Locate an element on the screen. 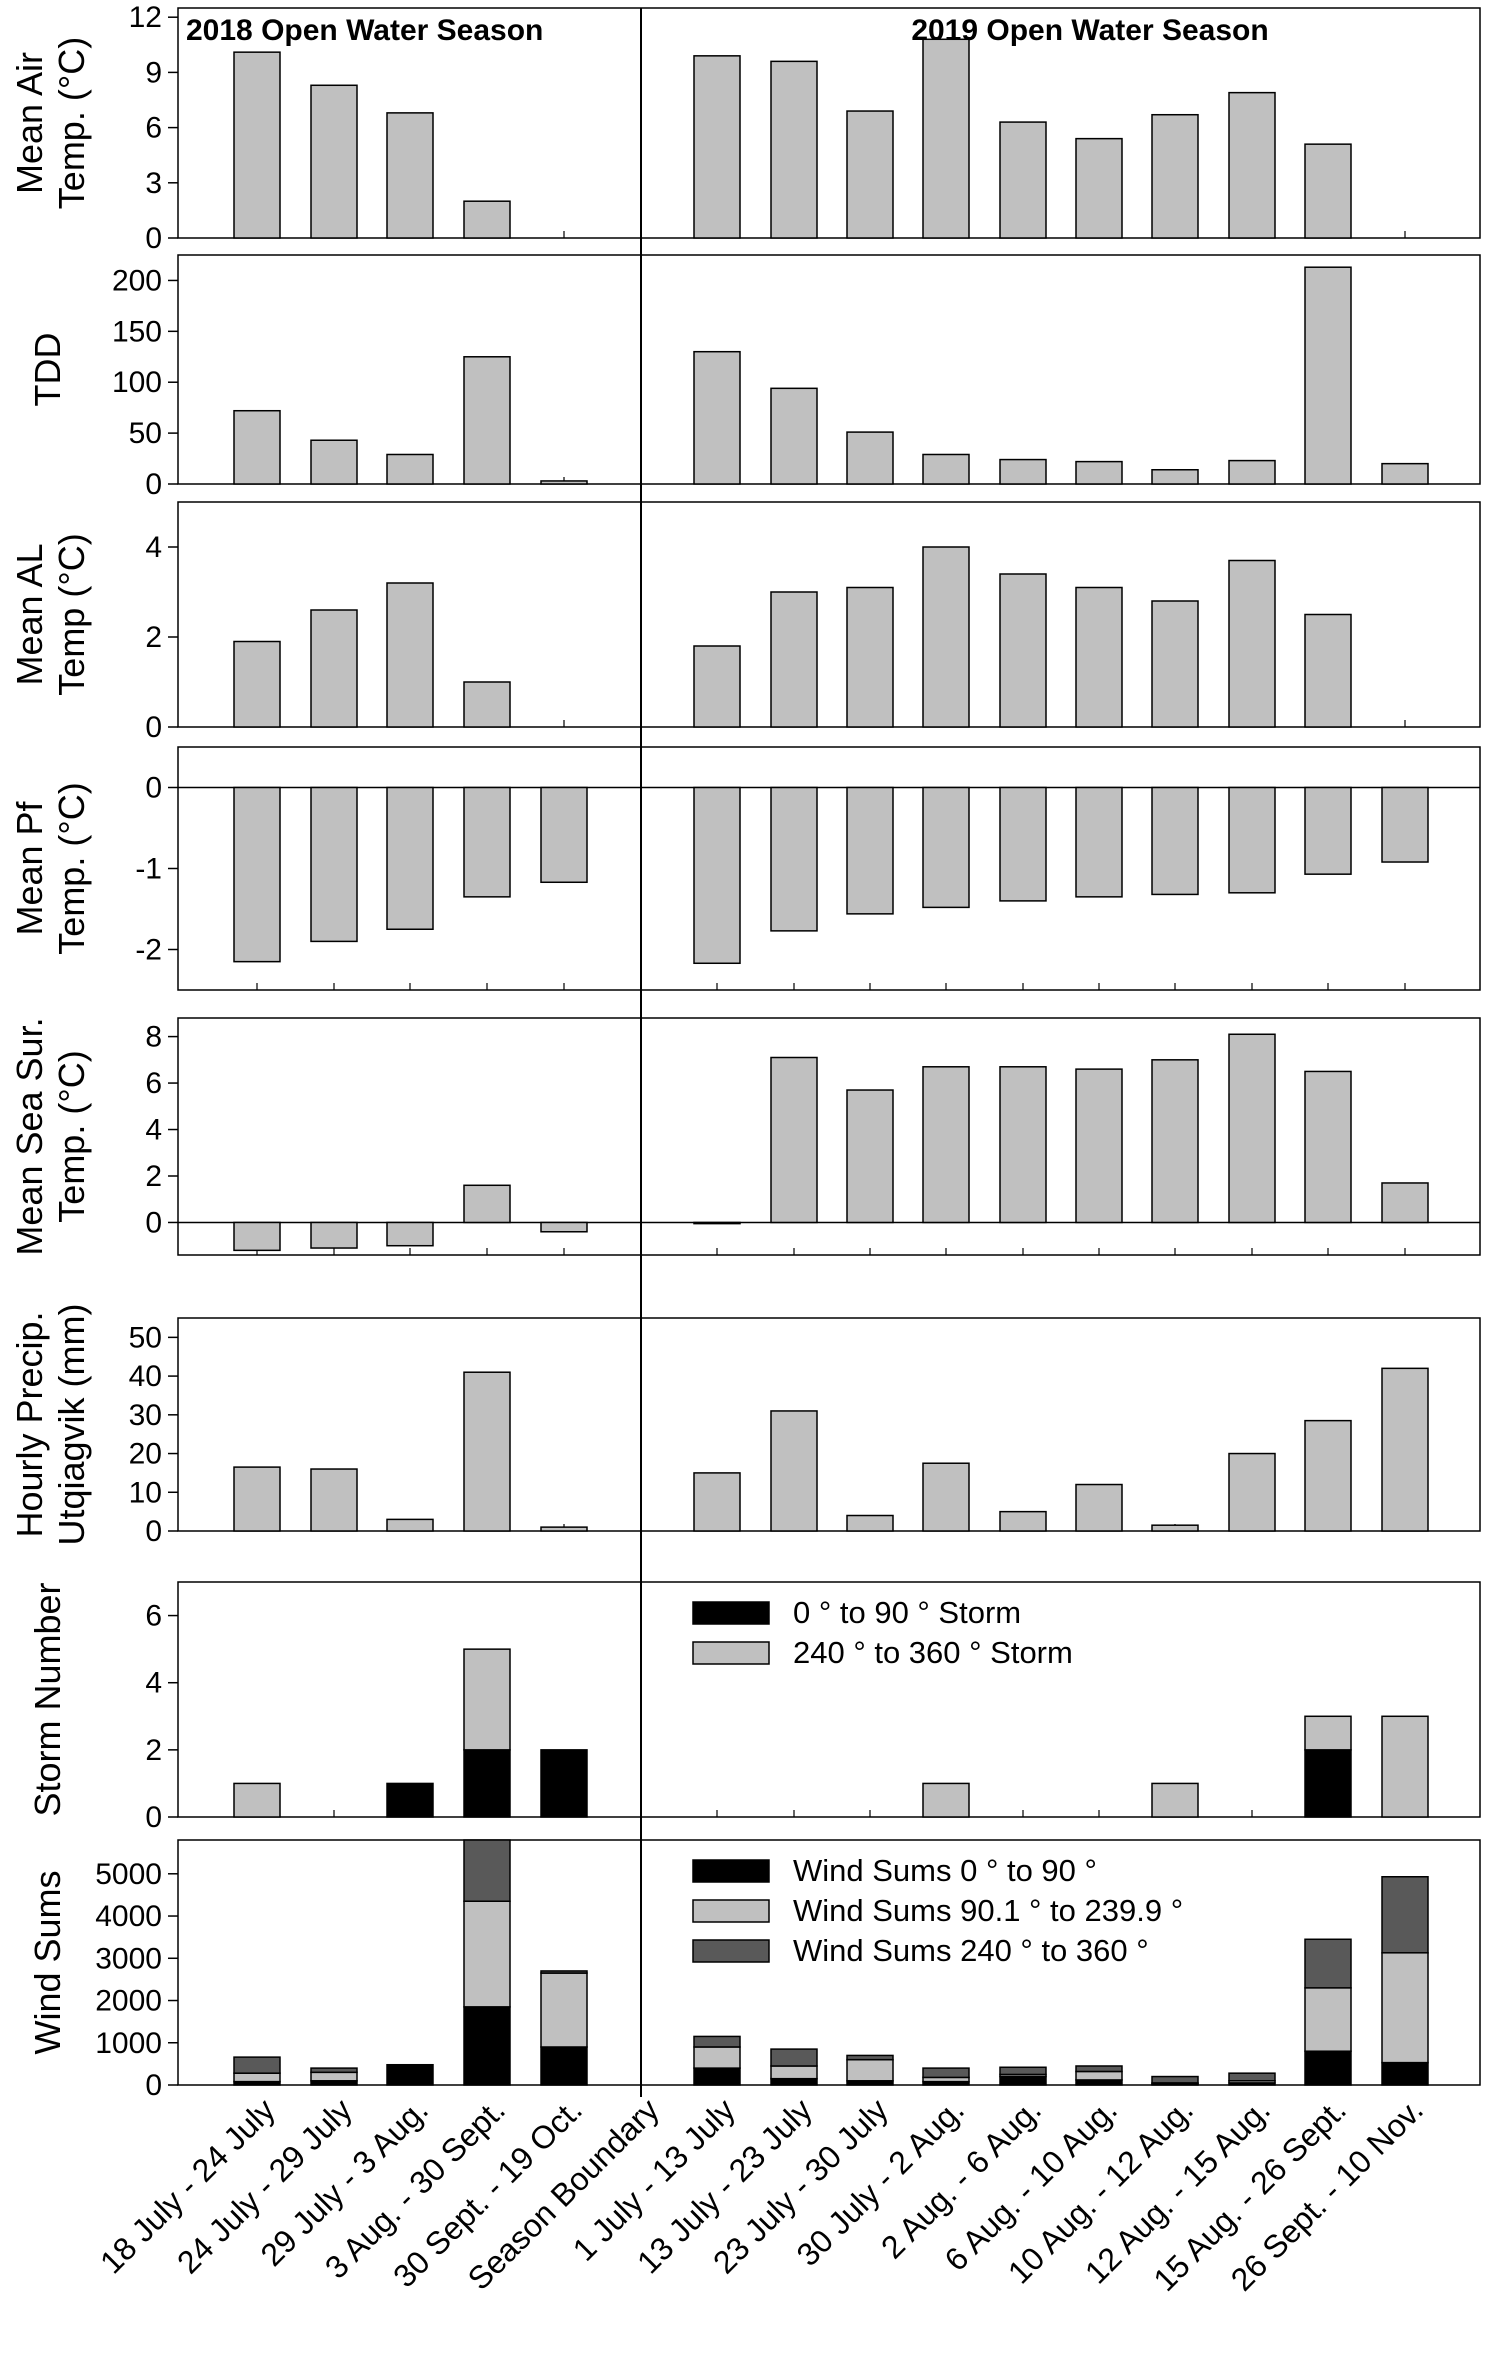 Image resolution: width=1492 pixels, height=2363 pixels. y-tick-label-precip: 30 is located at coordinates (145, 1415).